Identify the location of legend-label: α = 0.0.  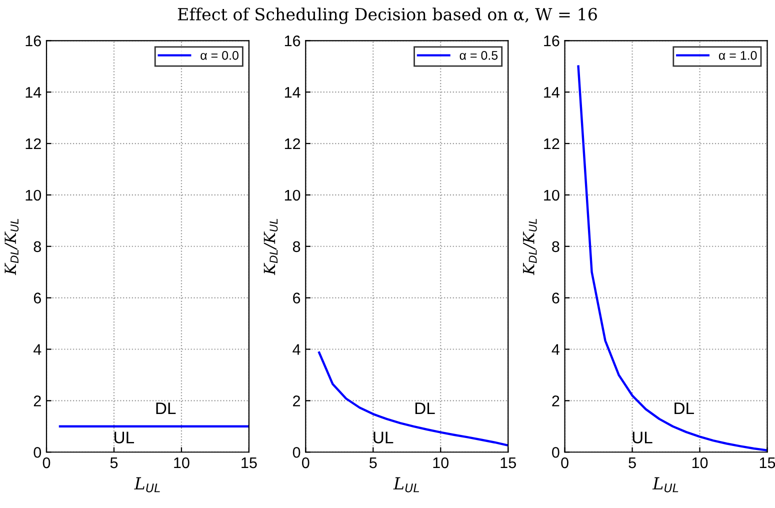
(219, 55).